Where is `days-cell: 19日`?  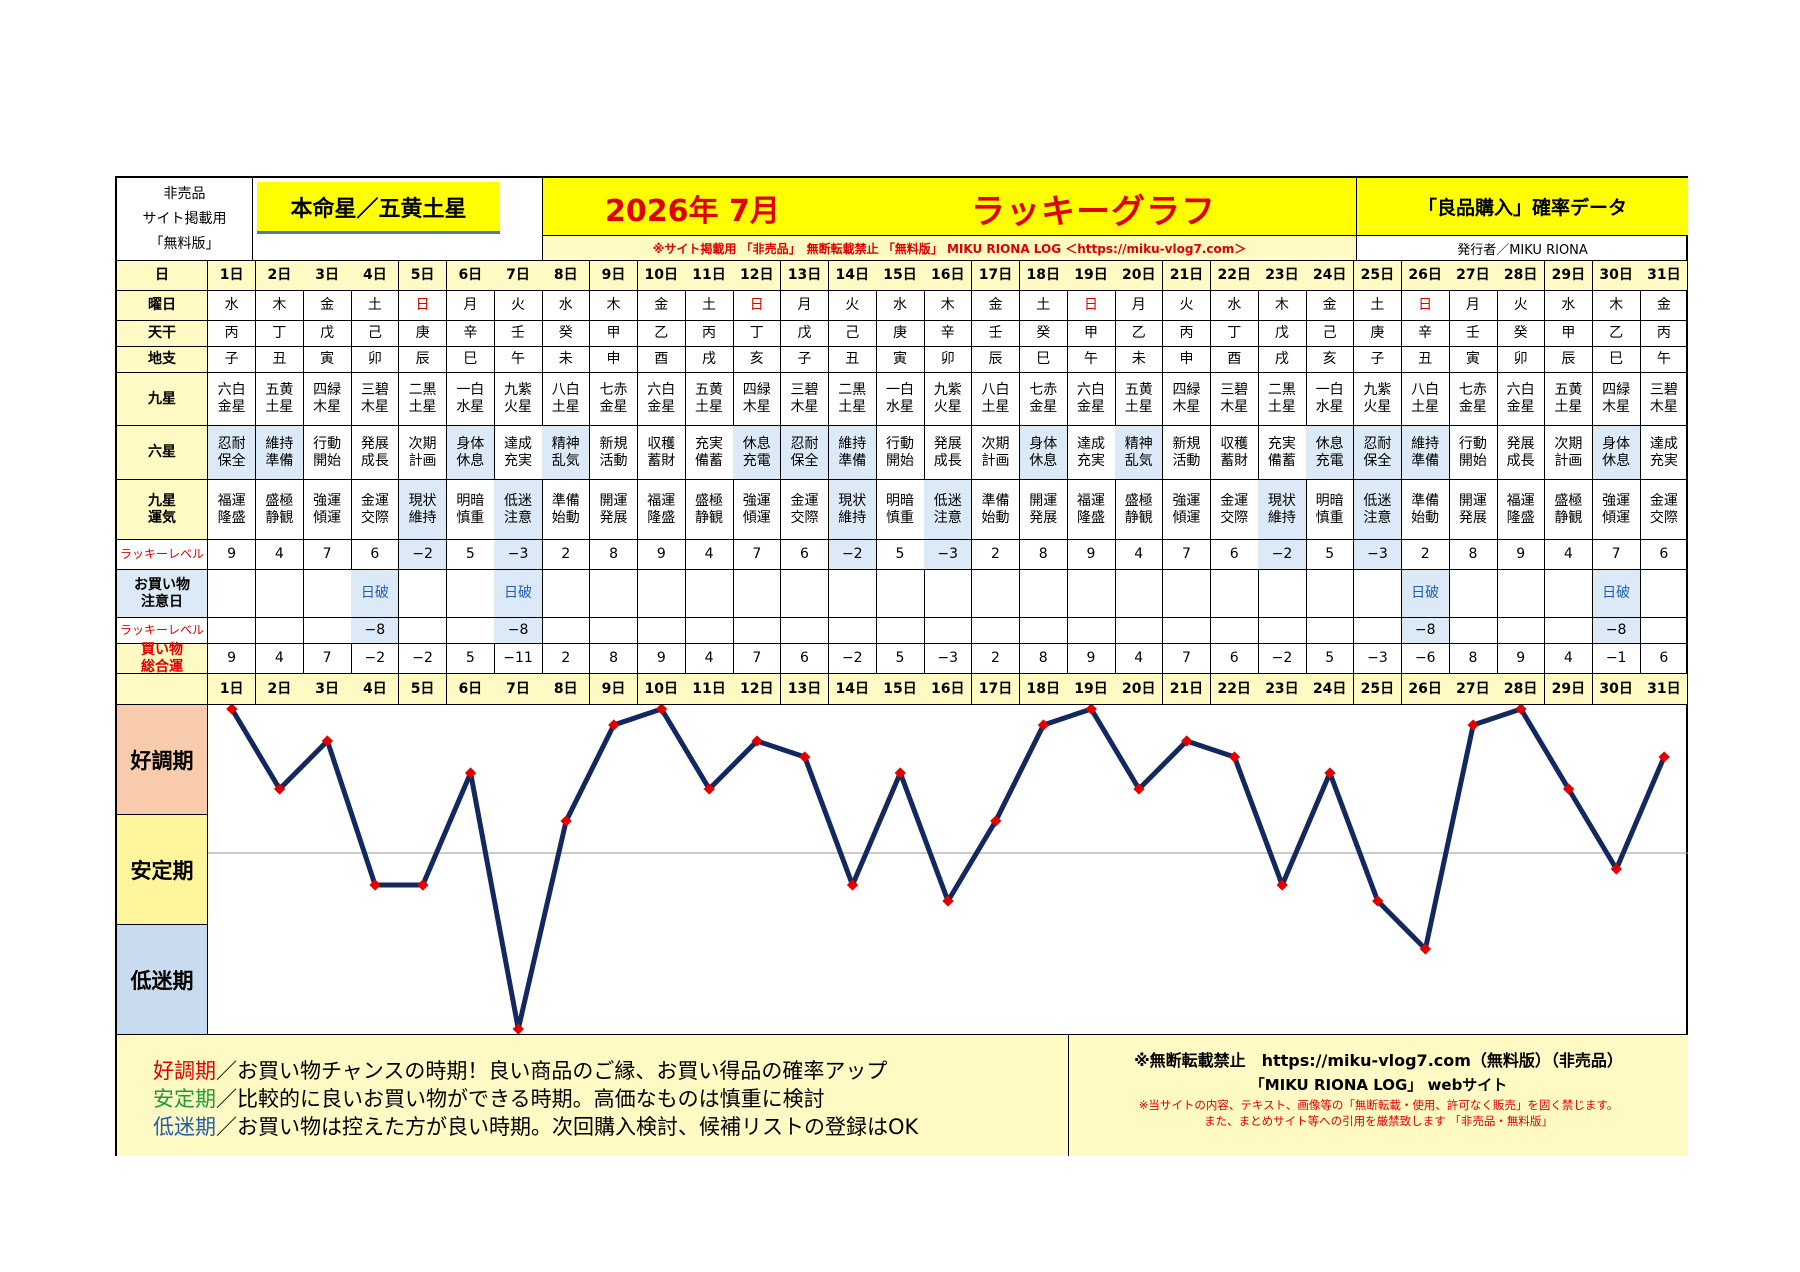 days-cell: 19日 is located at coordinates (1091, 276).